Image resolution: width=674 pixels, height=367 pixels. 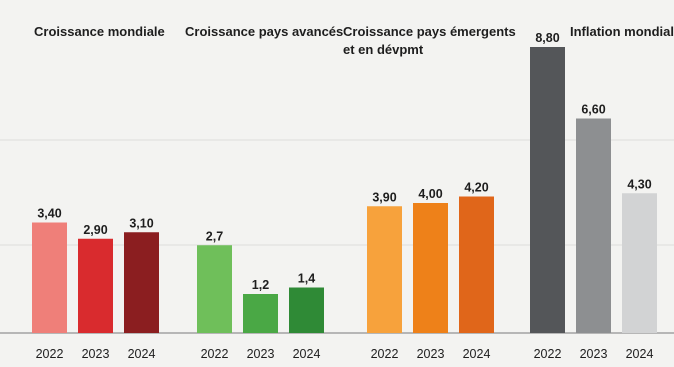 I want to click on bar-0-2024, so click(x=141, y=282).